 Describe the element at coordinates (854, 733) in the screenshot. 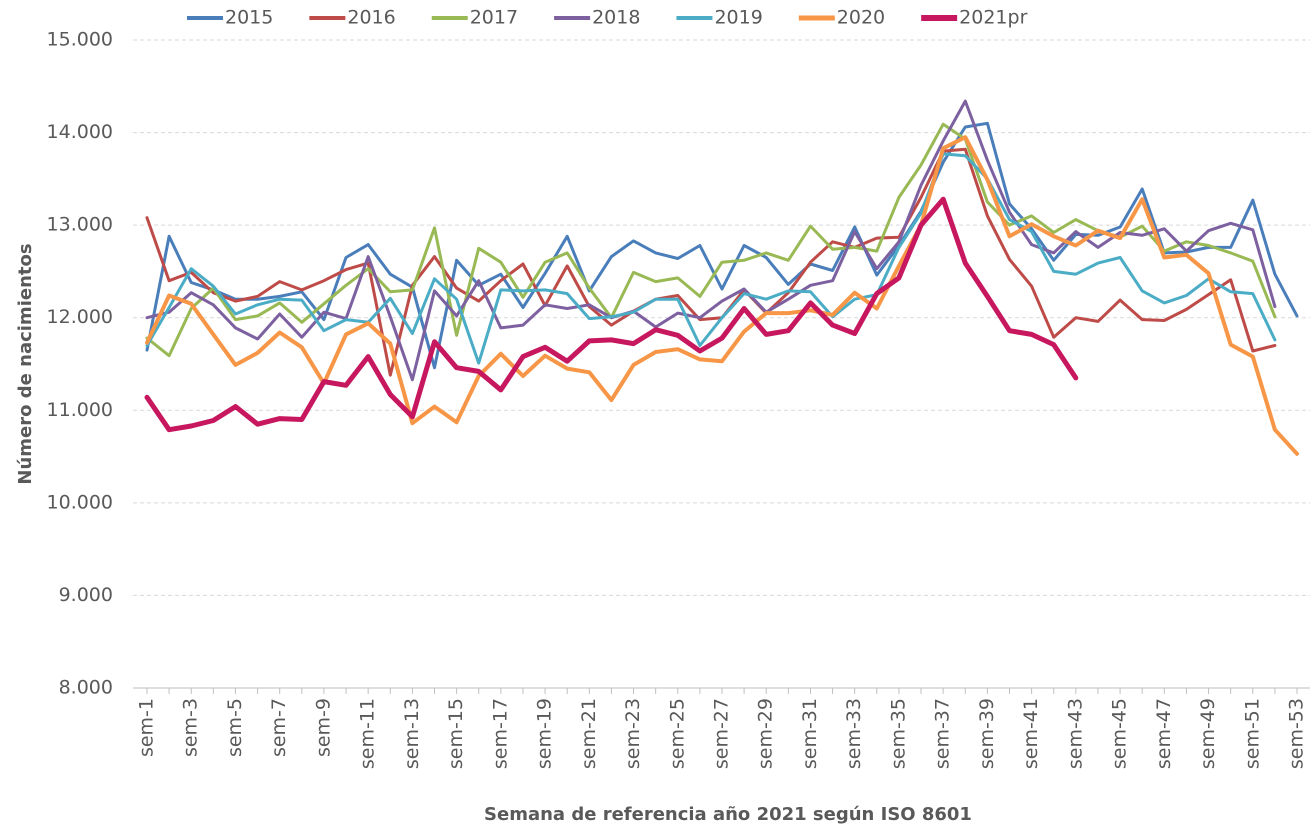

I see `x-tick-label: sem-33` at that location.